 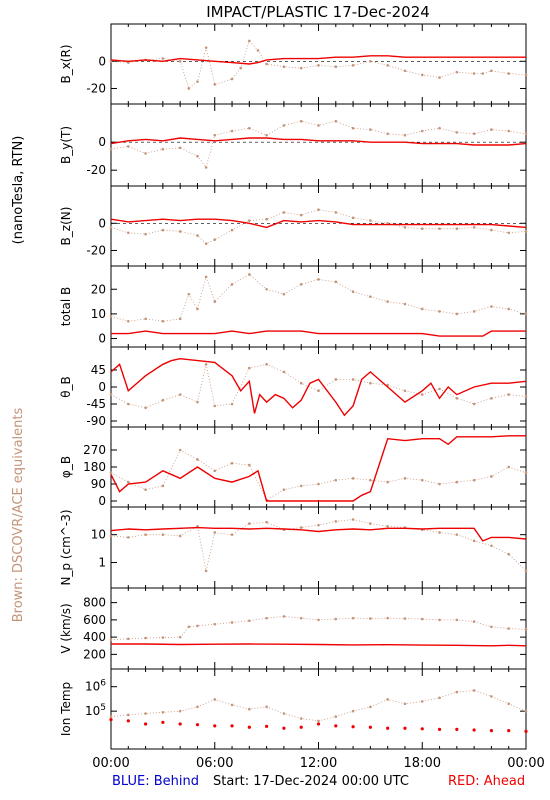 What do you see at coordinates (311, 781) in the screenshot?
I see `footer-start: Start: 17-Dec-2024 00:00 UTC` at bounding box center [311, 781].